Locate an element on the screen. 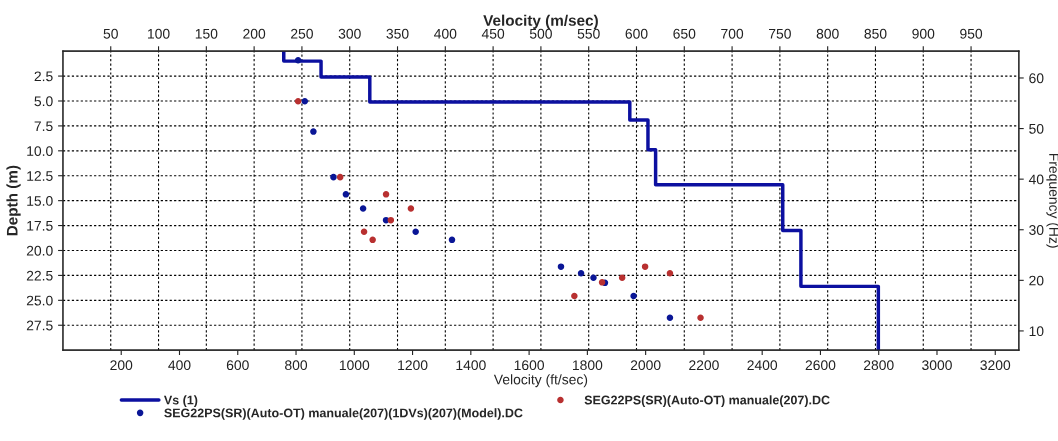 Image resolution: width=1058 pixels, height=441 pixels. x-tick-label: 500 is located at coordinates (540, 33).